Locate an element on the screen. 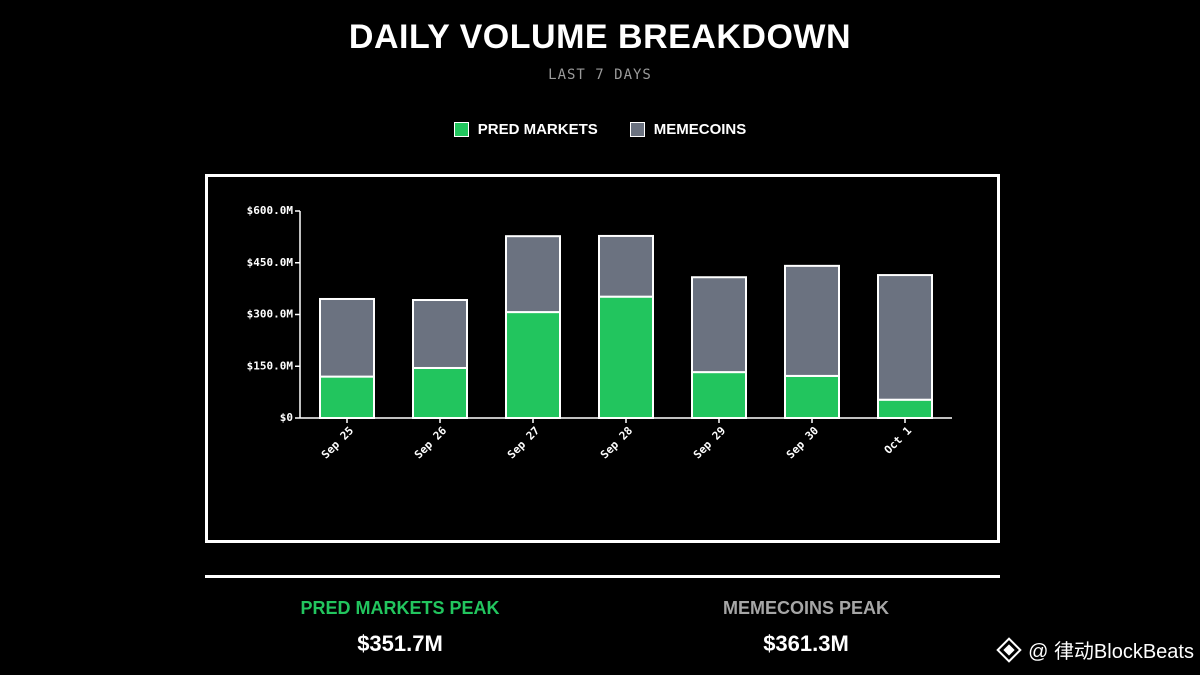 This screenshot has height=675, width=1200. x-tick-label: Sep 26 is located at coordinates (431, 443).